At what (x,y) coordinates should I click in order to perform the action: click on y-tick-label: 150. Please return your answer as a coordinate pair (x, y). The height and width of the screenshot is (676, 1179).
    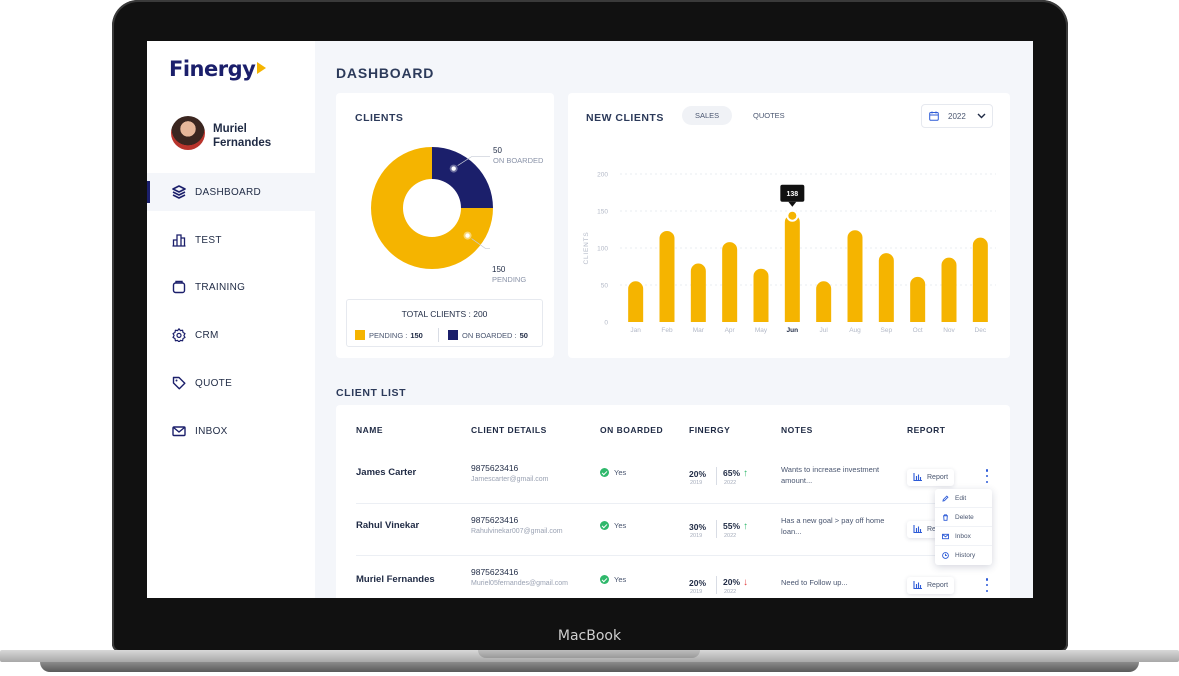
    Looking at the image, I should click on (602, 212).